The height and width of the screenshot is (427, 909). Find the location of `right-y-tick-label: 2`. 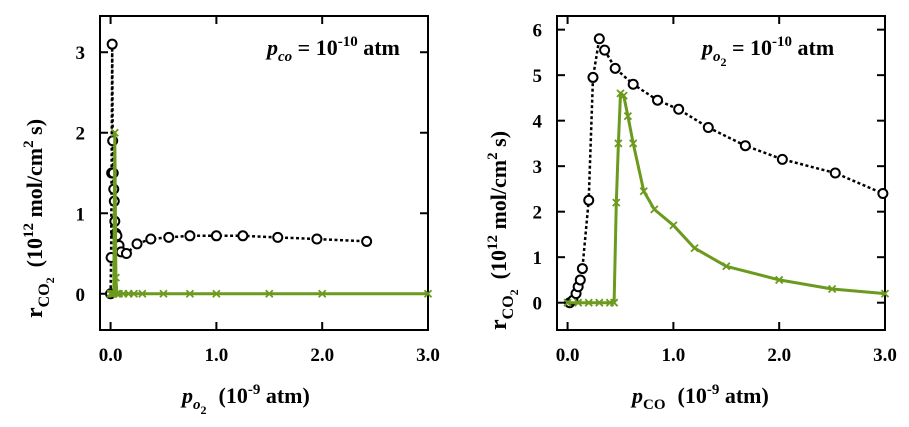

right-y-tick-label: 2 is located at coordinates (538, 213).